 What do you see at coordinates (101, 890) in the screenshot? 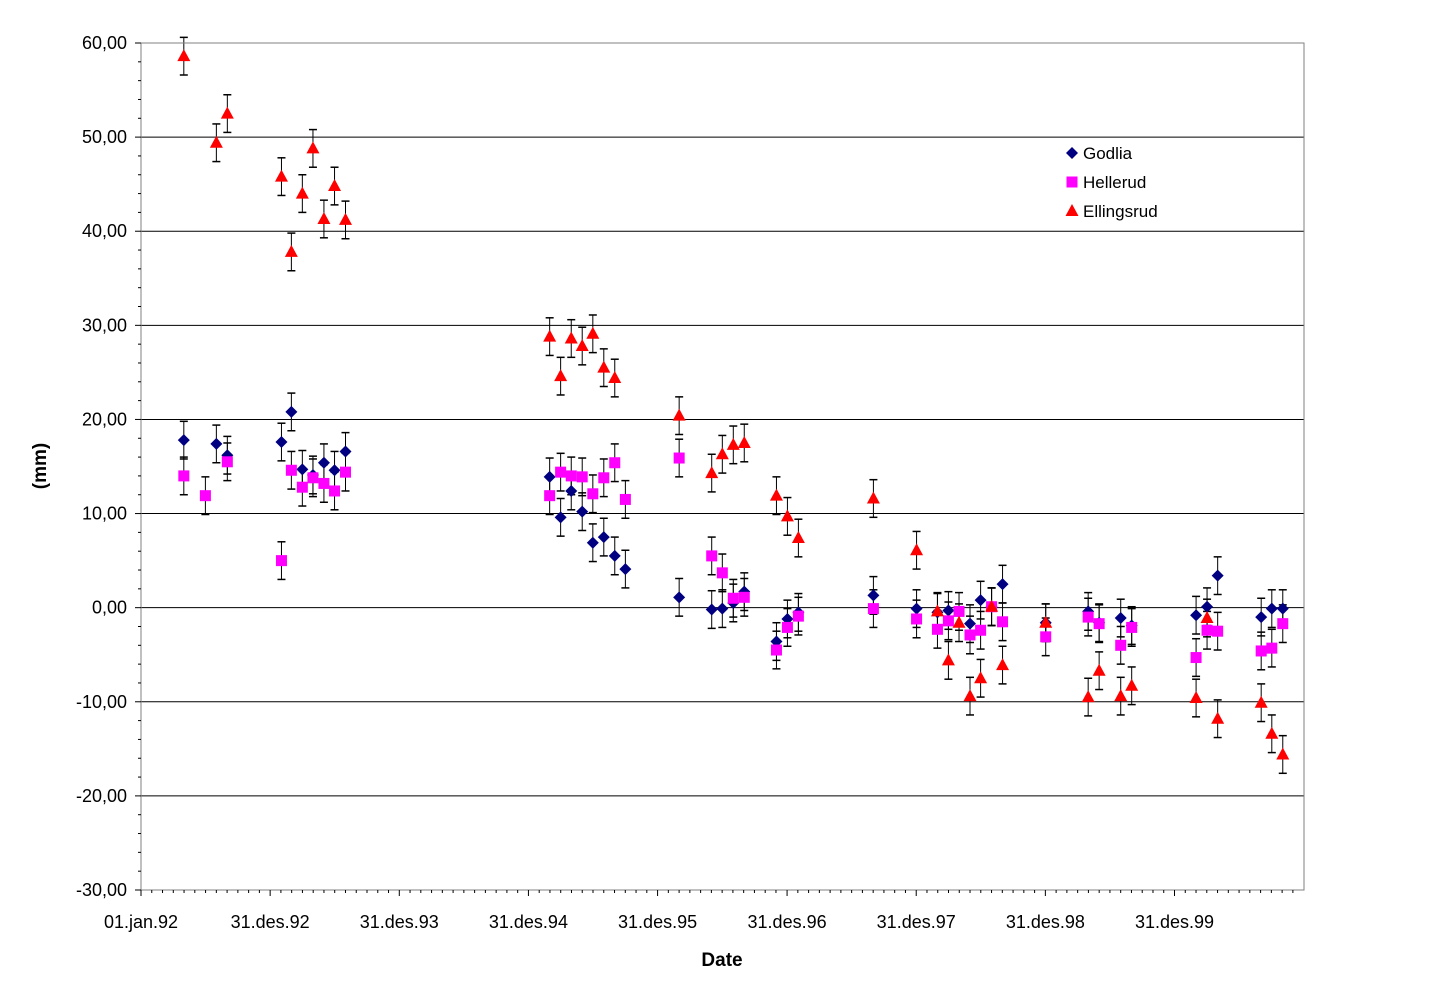
I see `y-tick-label: -30,00` at bounding box center [101, 890].